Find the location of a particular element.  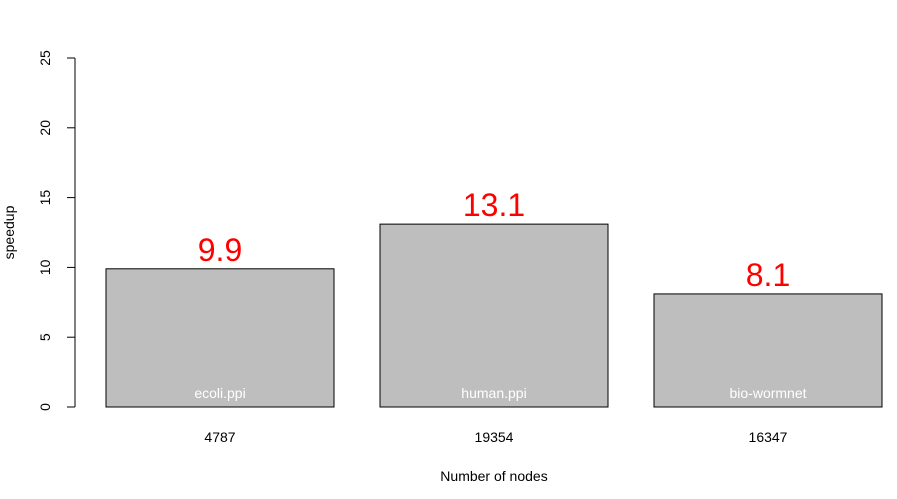

y-tick-label: 0 is located at coordinates (45, 407).